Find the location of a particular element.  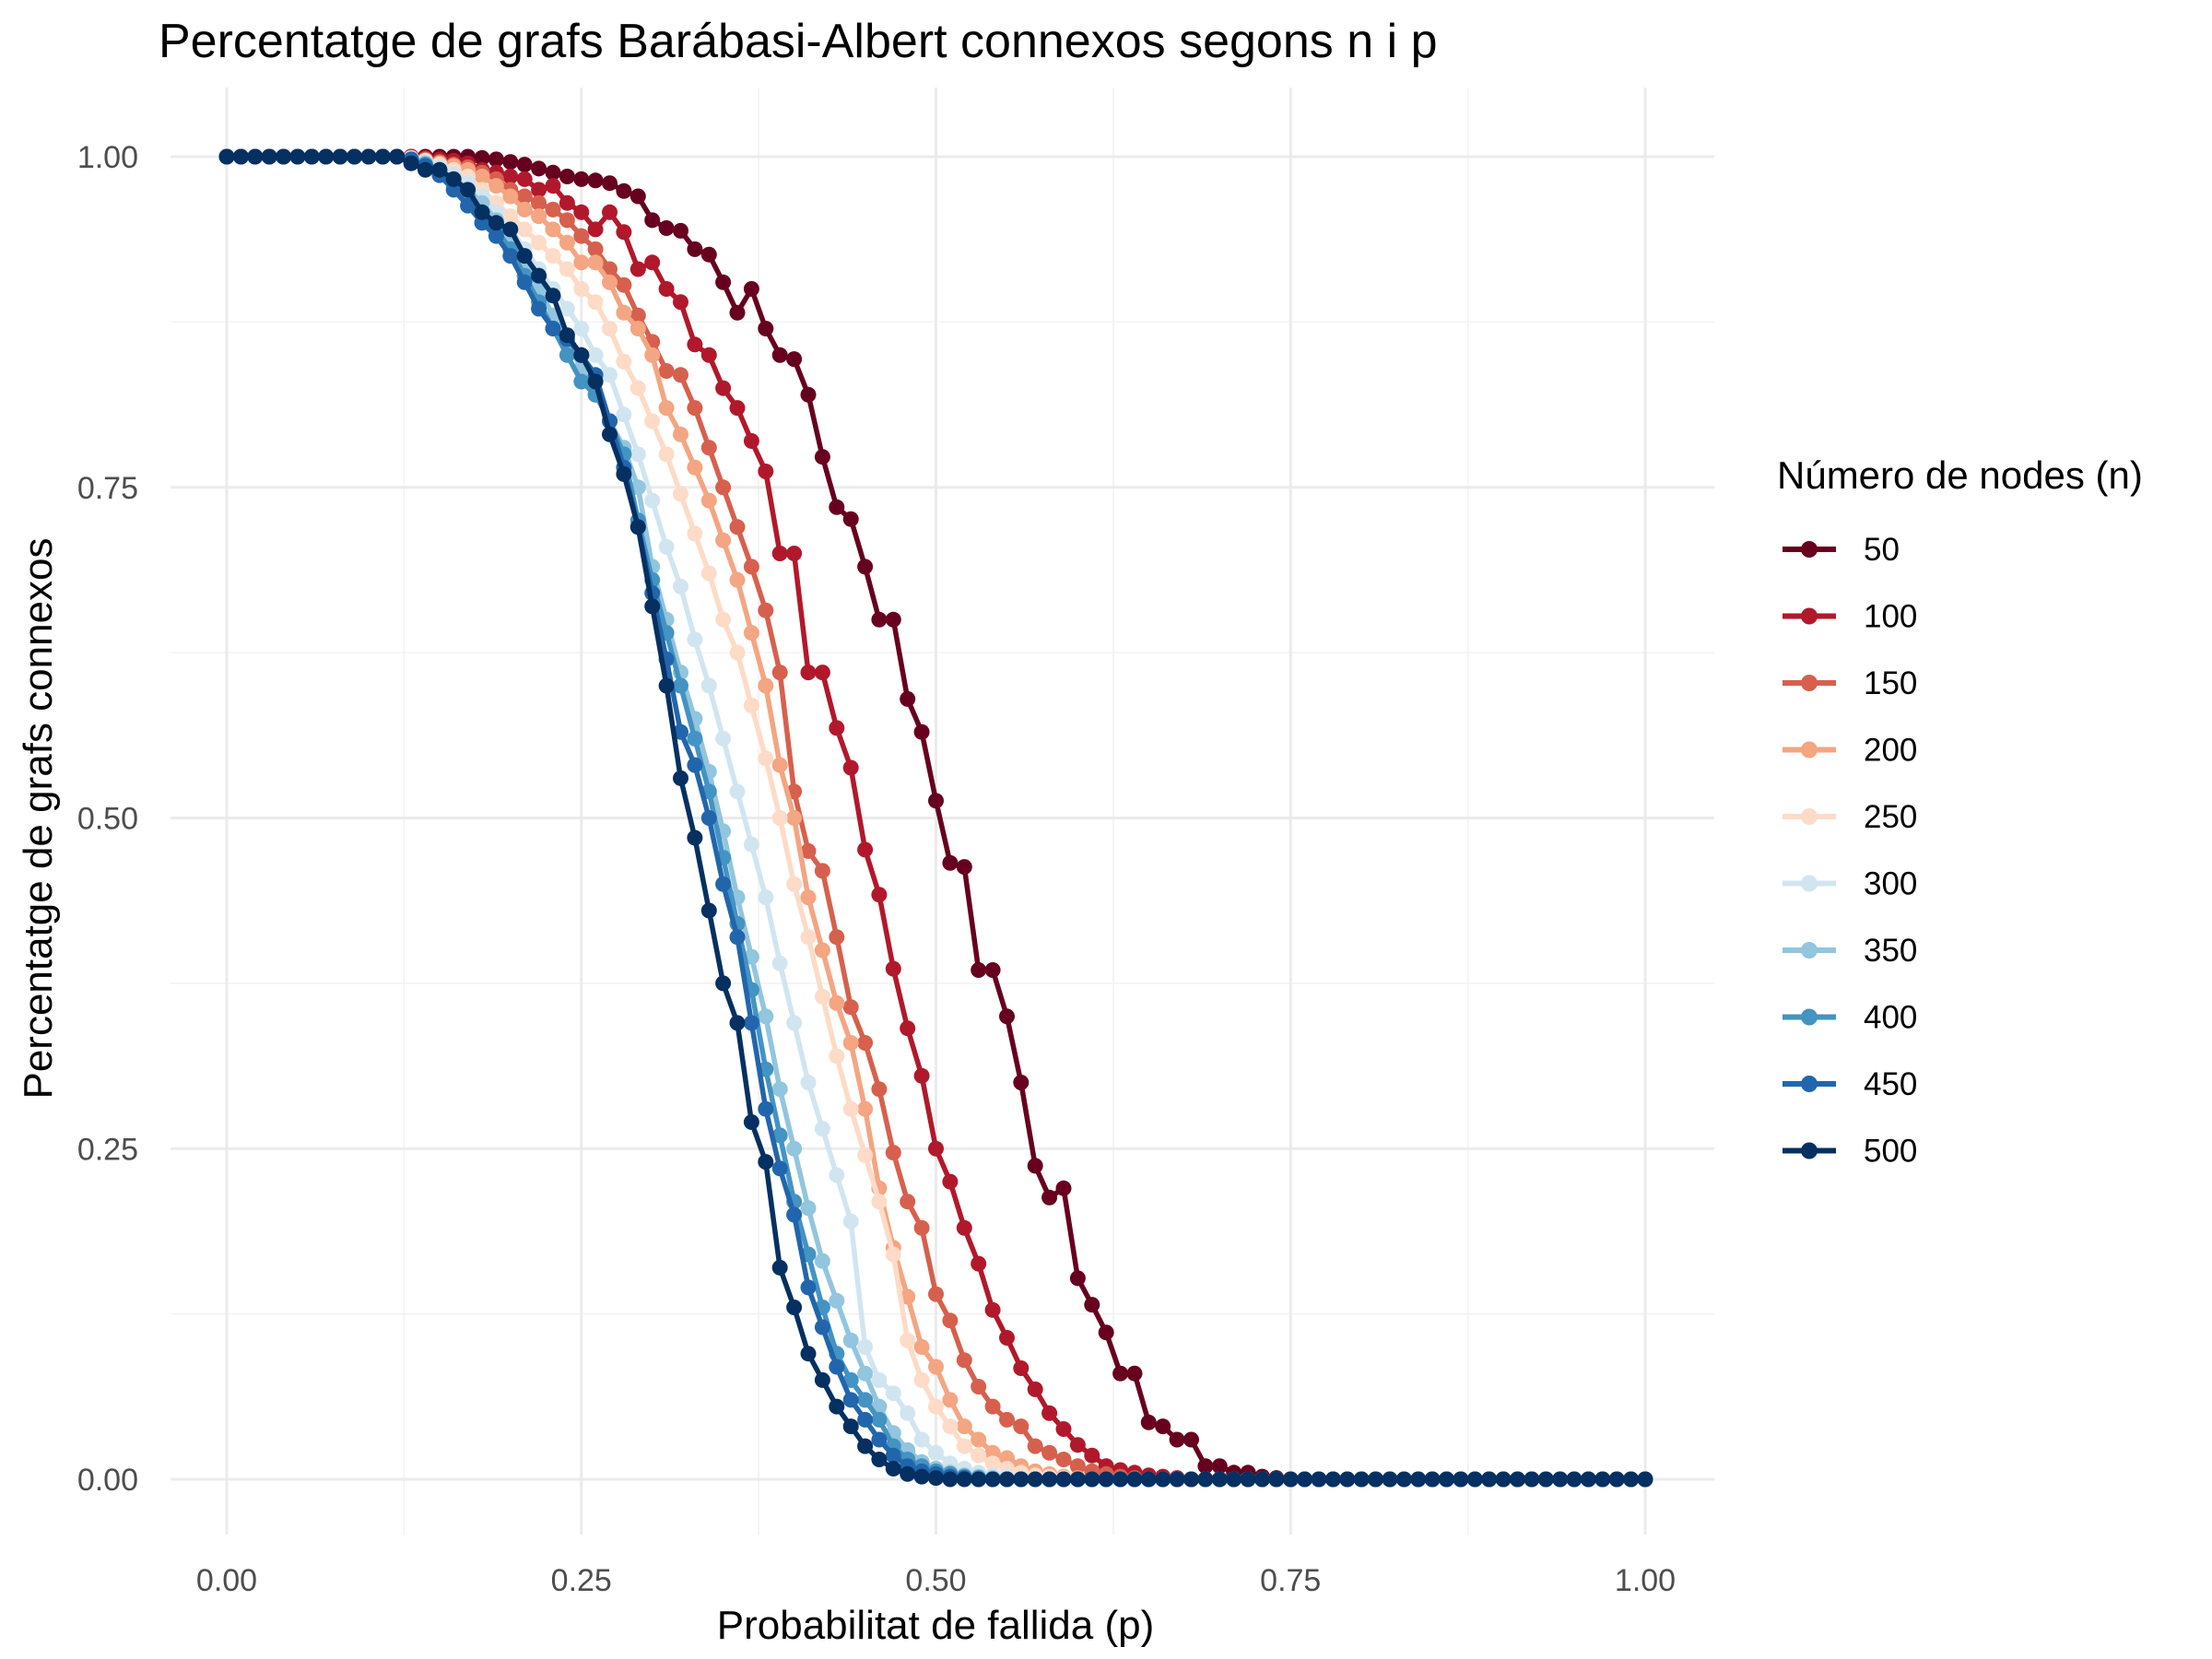

y-tick-label: 0.75 is located at coordinates (107, 488).